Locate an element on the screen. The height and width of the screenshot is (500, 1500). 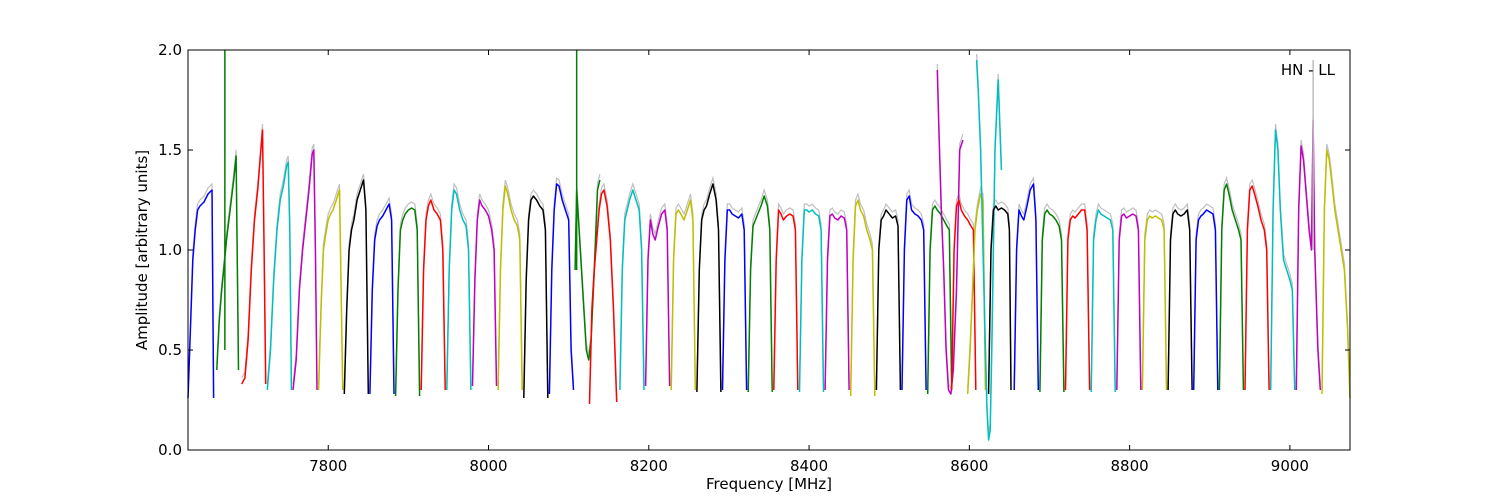
y-tick-label: 1.5 is located at coordinates (170, 150).